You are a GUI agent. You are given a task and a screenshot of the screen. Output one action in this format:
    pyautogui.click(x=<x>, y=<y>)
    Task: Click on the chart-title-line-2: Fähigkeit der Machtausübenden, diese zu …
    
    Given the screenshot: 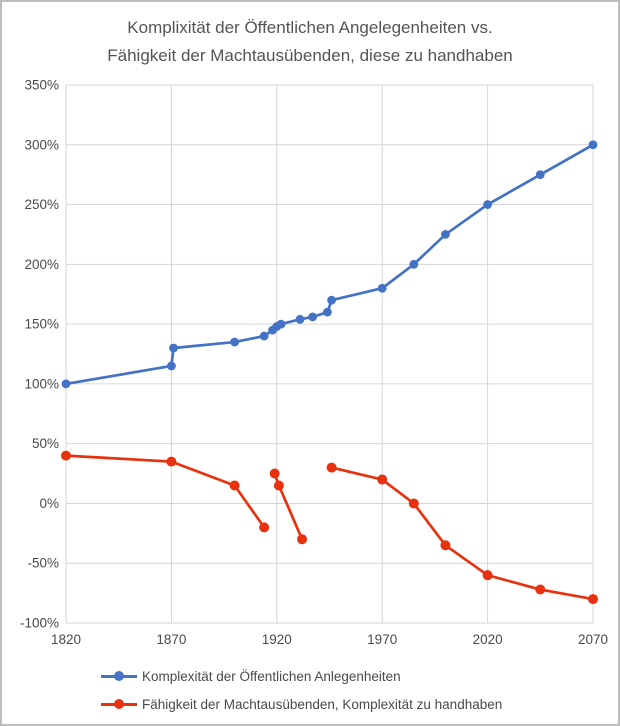 What is the action you would take?
    pyautogui.click(x=310, y=55)
    